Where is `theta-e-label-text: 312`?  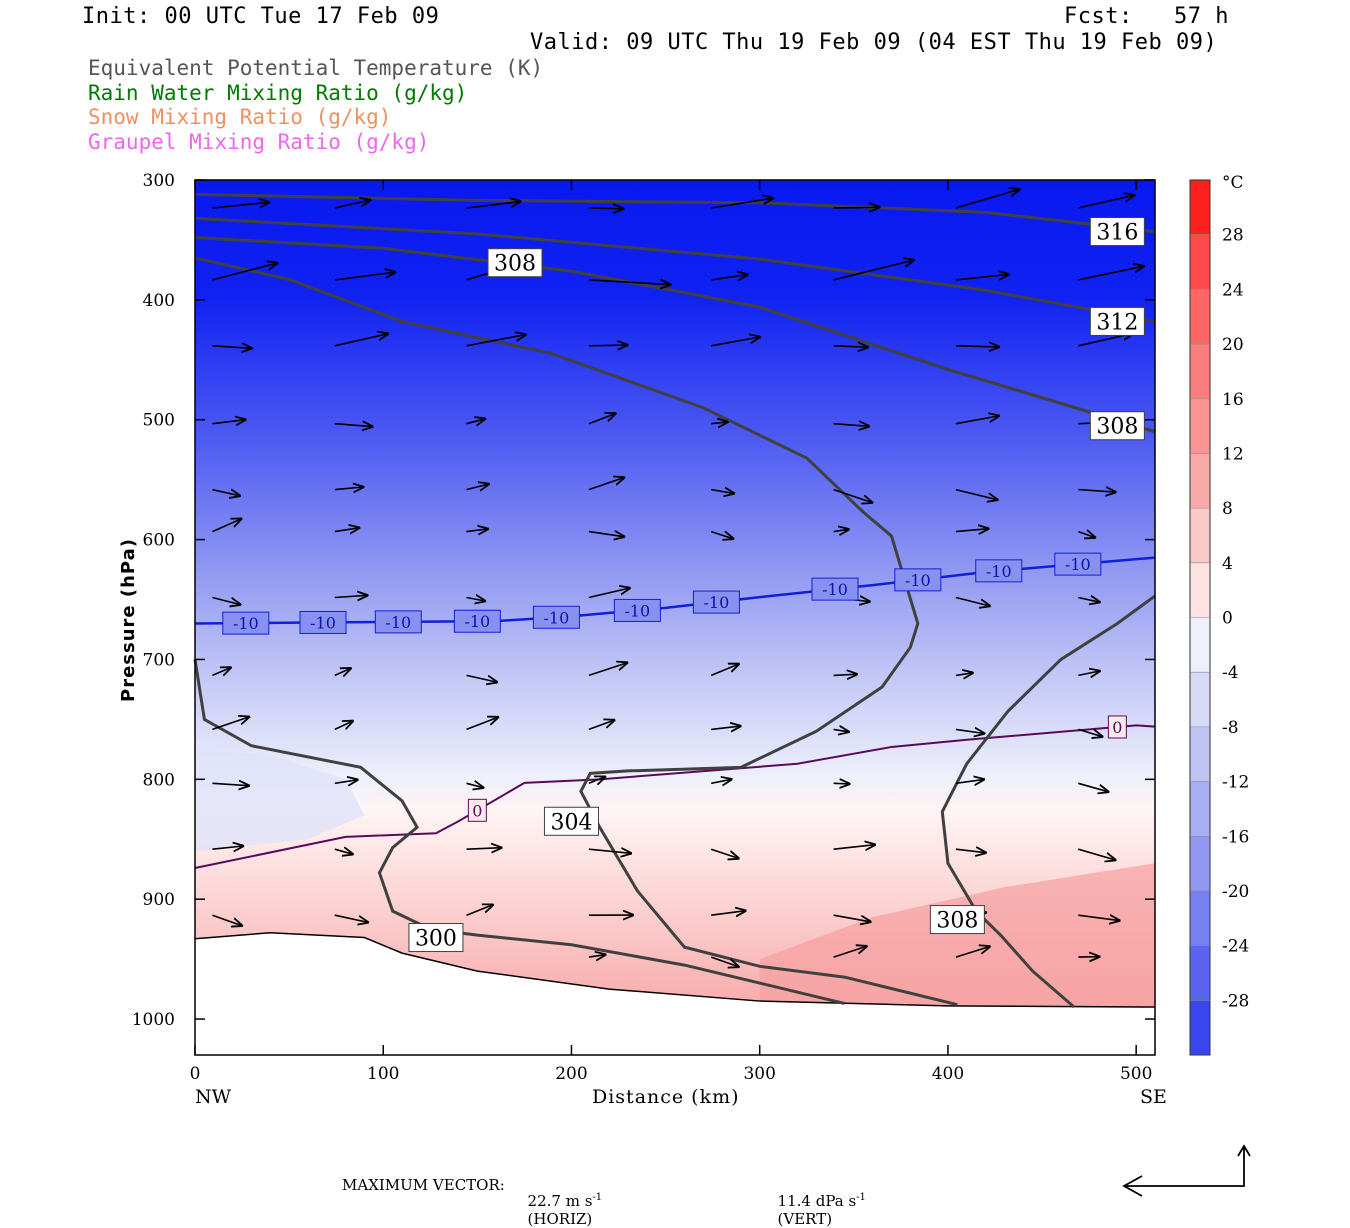 theta-e-label-text: 312 is located at coordinates (1117, 322).